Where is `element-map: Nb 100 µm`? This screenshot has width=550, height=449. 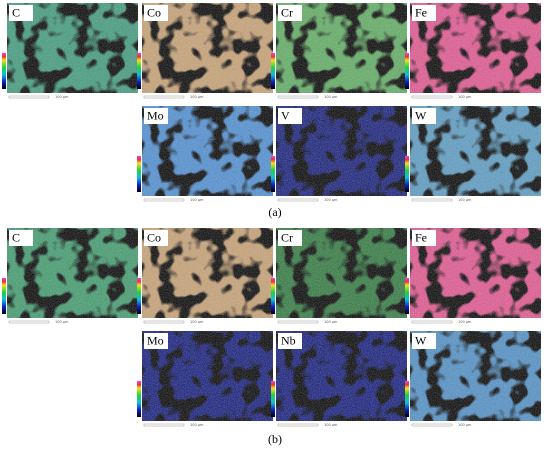
element-map: Nb 100 µm is located at coordinates (339, 379).